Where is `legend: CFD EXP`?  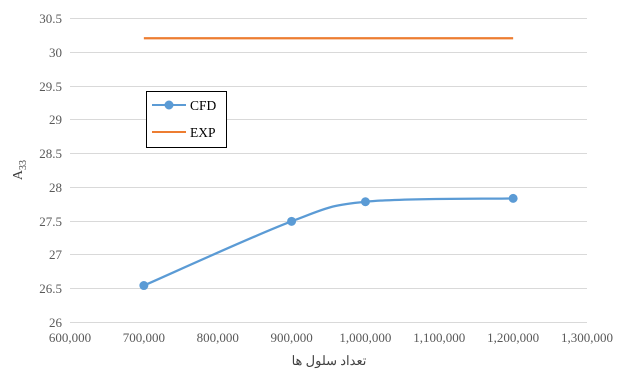
legend: CFD EXP is located at coordinates (186, 119).